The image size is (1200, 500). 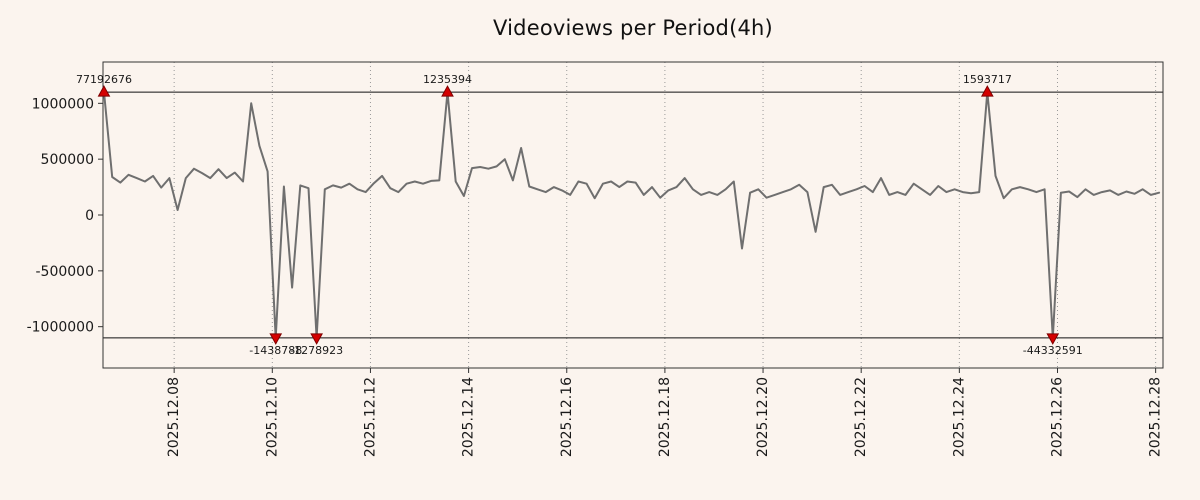 I want to click on x-tick-label: 2025.12.26, so click(x=1057, y=417).